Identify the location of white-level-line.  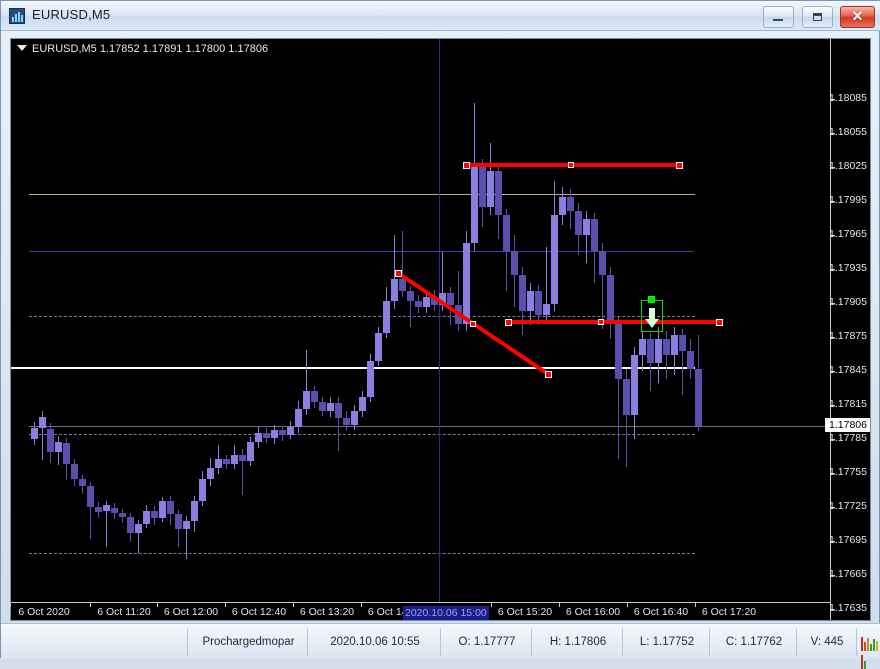
(353, 368).